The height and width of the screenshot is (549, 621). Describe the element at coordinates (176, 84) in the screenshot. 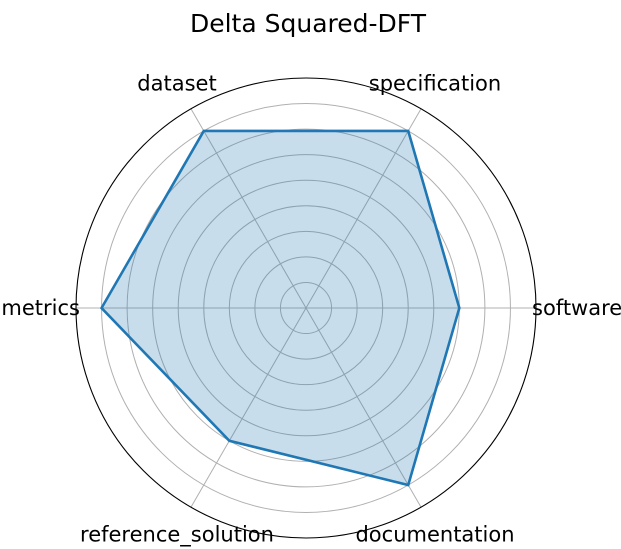

I see `axis-label-dataset: dataset` at that location.